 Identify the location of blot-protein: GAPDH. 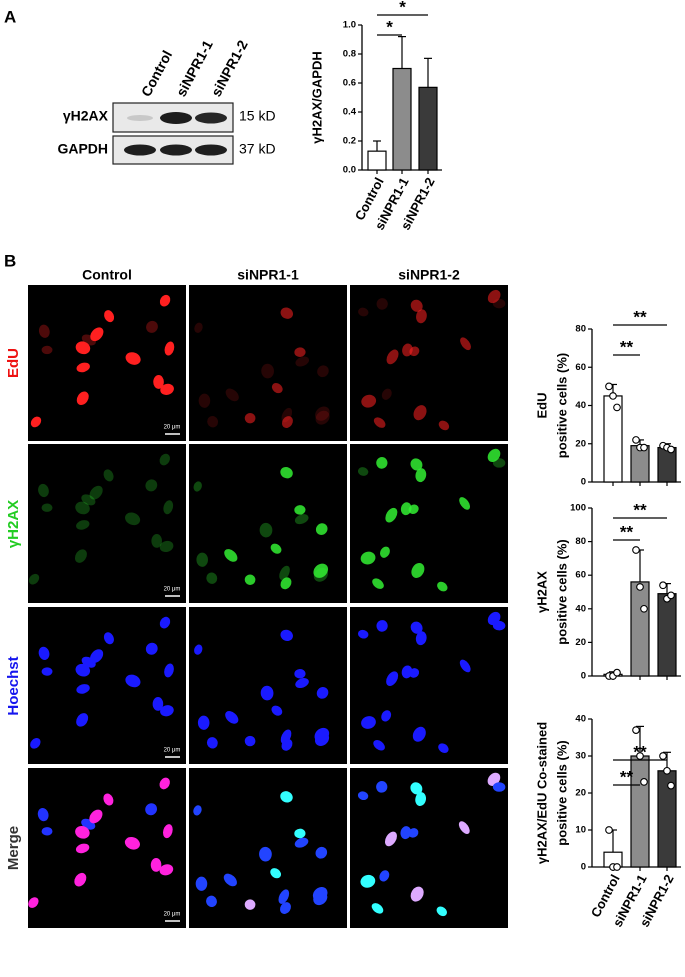
(82, 149).